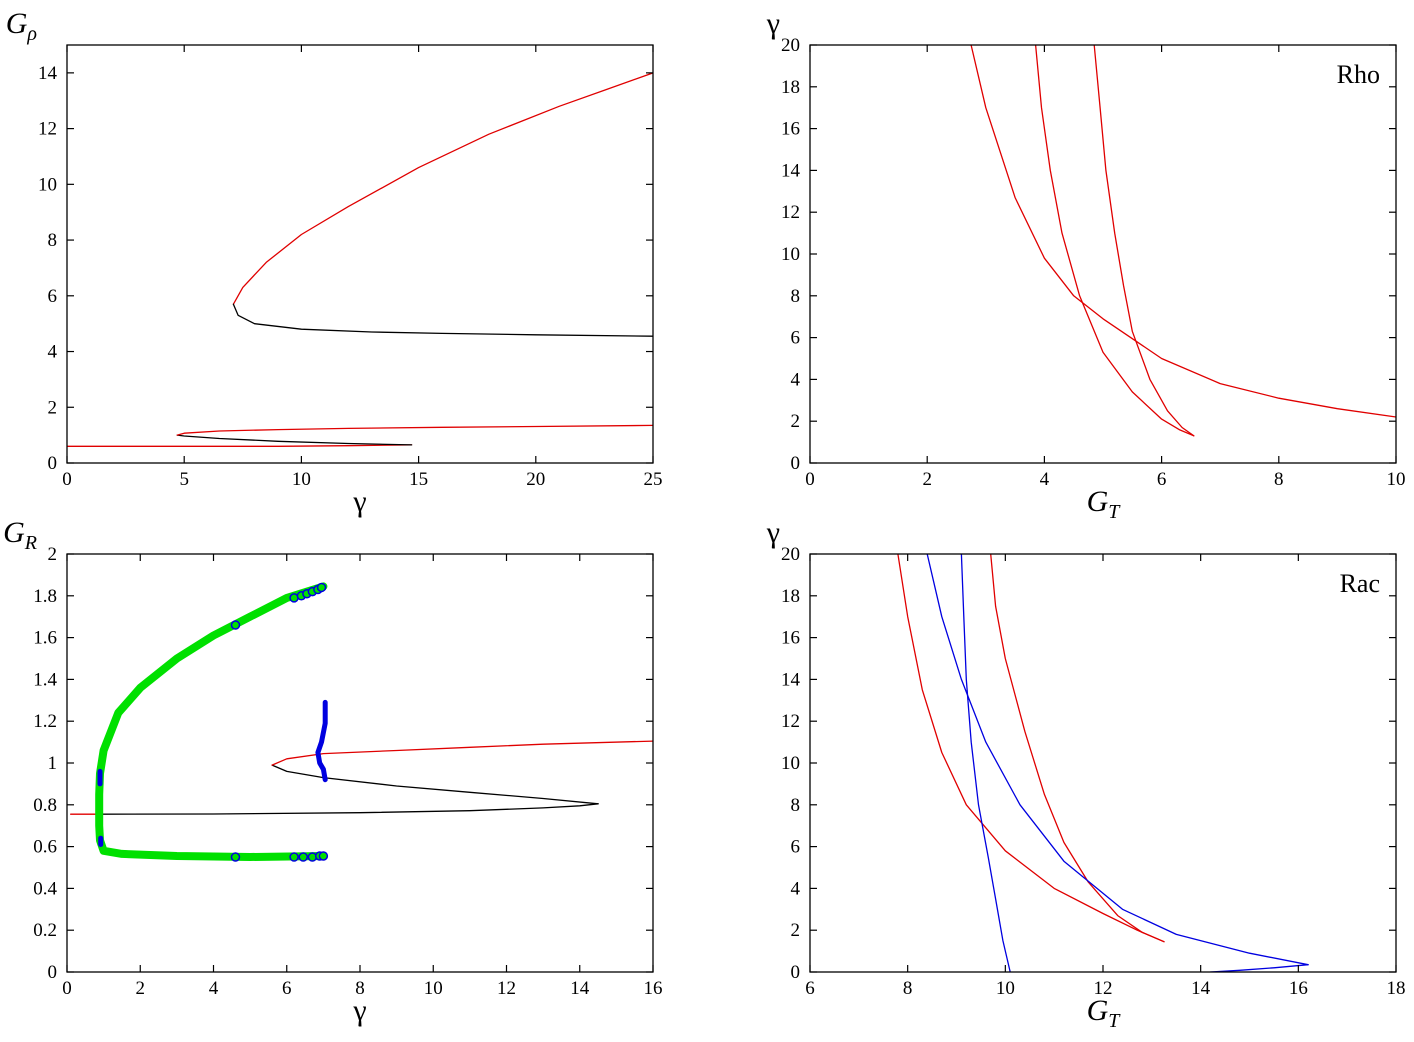  Describe the element at coordinates (1298, 988) in the screenshot. I see `x-tick-label: 16` at that location.